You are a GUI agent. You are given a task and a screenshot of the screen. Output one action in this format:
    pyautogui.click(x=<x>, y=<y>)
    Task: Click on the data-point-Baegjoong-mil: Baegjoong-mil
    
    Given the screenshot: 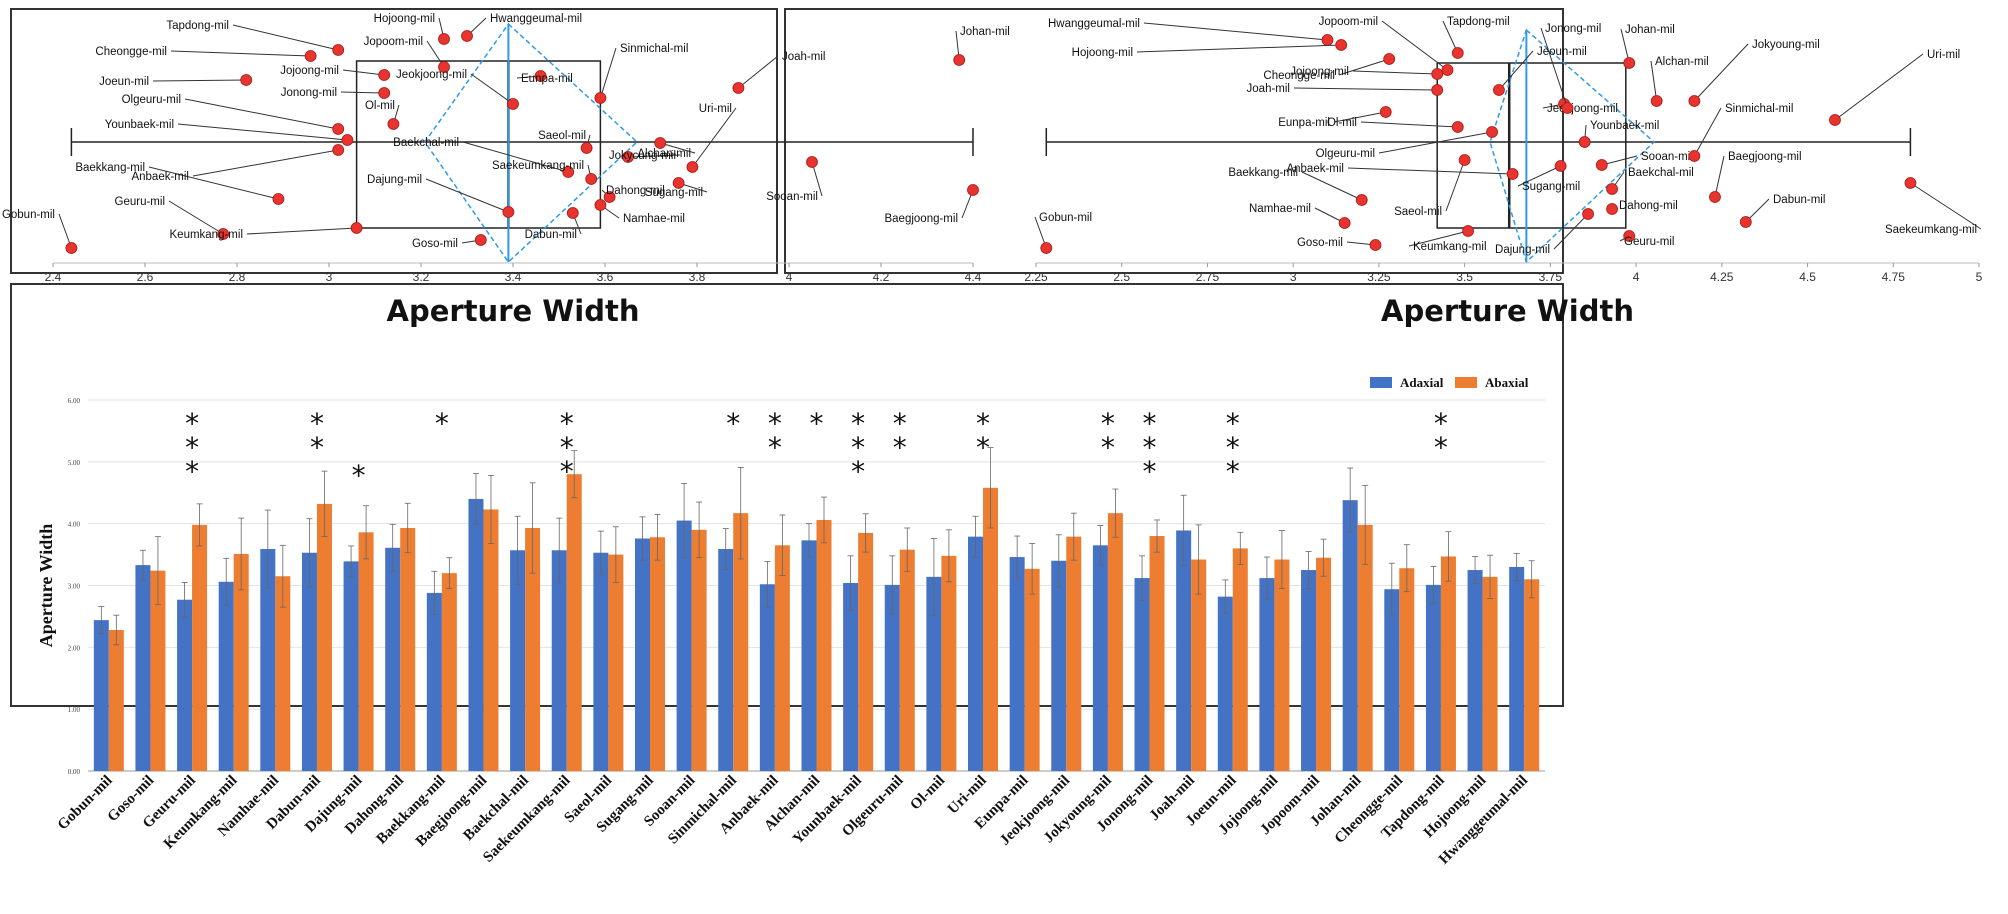 What is the action you would take?
    pyautogui.click(x=931, y=204)
    